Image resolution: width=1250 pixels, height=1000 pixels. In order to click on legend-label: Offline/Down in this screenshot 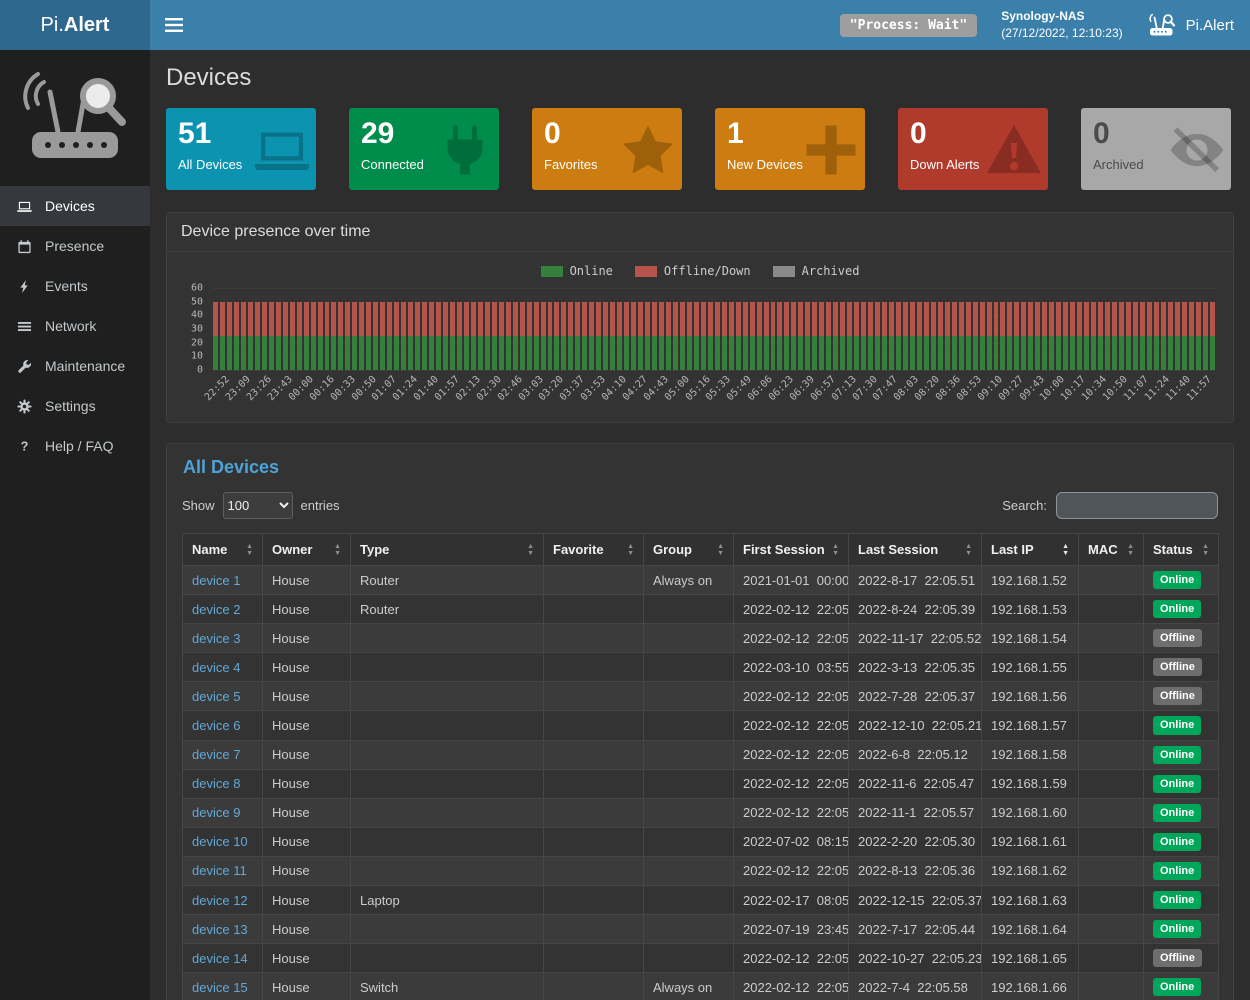, I will do `click(707, 271)`.